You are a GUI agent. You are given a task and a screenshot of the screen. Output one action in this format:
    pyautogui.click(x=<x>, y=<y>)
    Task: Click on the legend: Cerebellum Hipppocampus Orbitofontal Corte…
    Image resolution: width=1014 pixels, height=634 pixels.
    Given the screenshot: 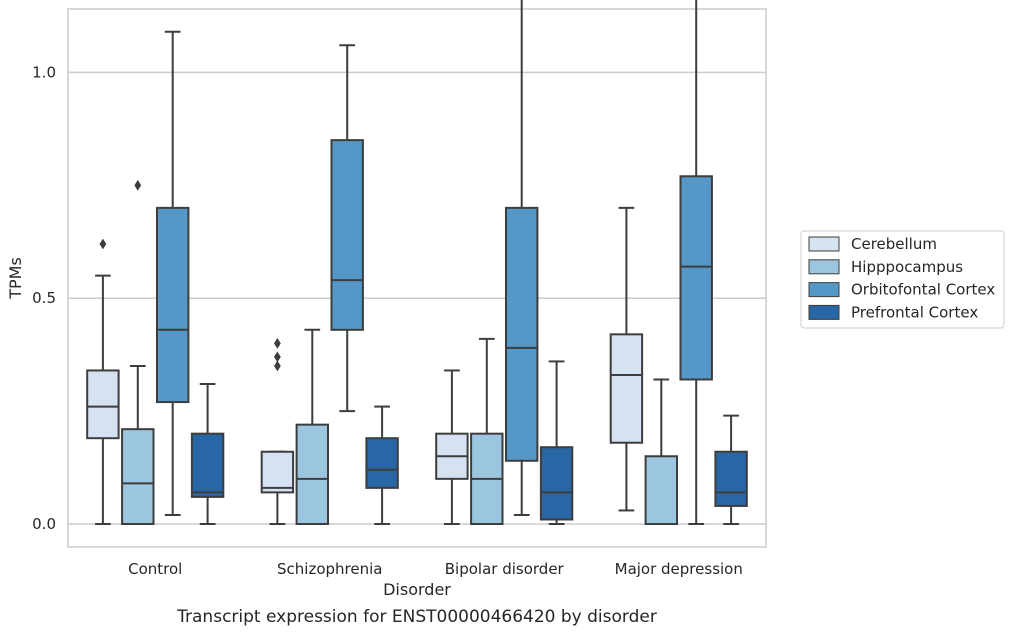 What is the action you would take?
    pyautogui.click(x=902, y=279)
    